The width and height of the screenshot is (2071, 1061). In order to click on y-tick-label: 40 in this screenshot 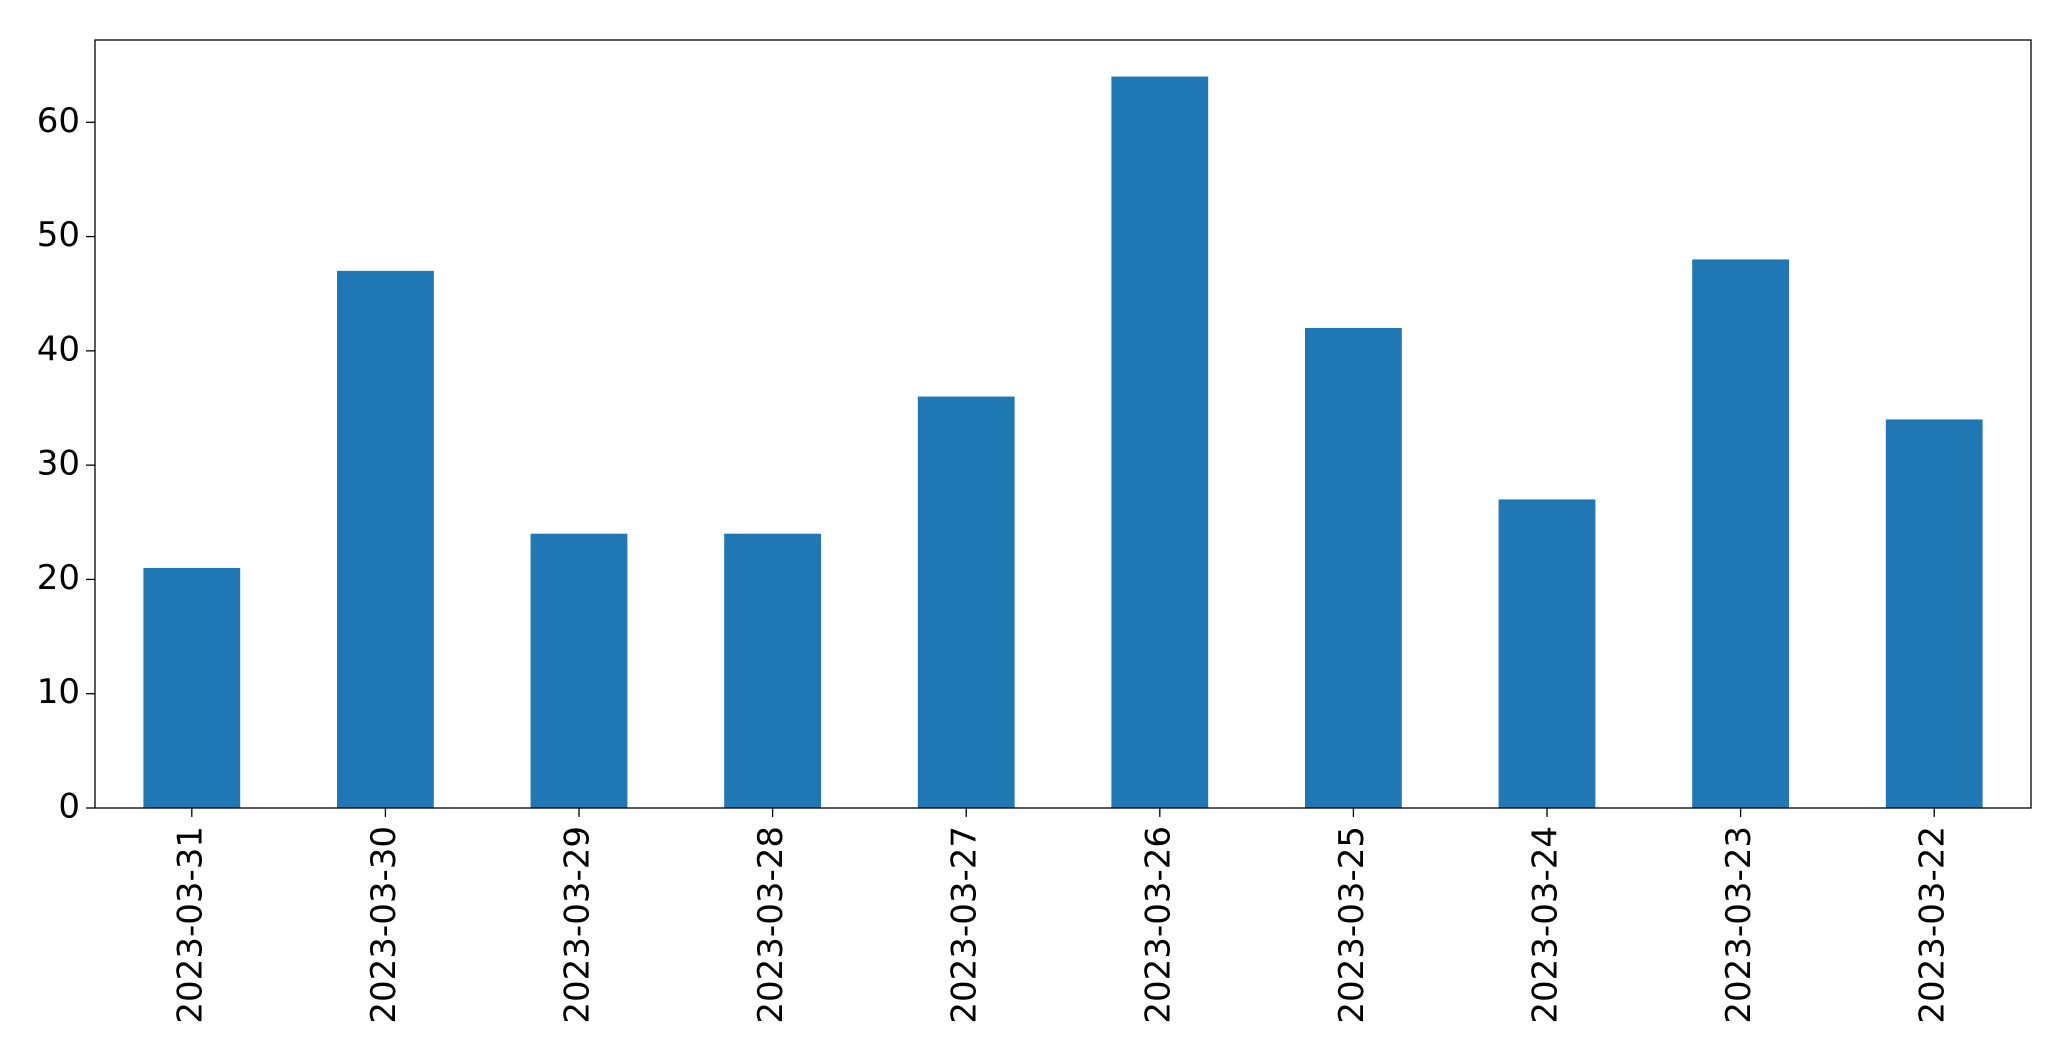, I will do `click(58, 349)`.